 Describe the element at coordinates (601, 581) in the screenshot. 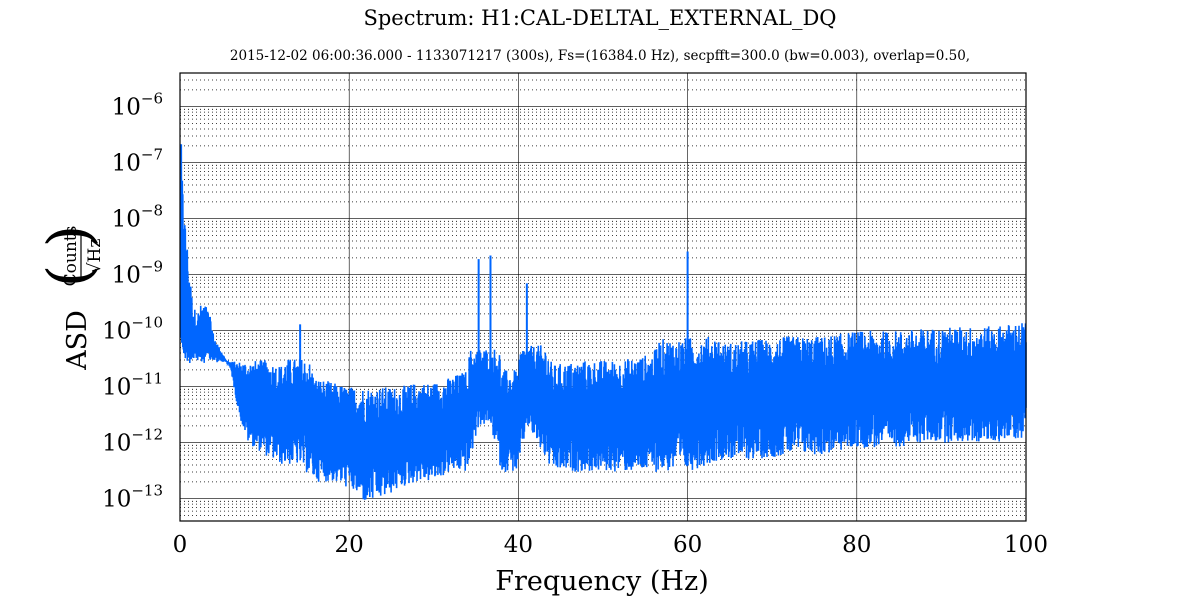

I see `x-axis-label: Frequency (Hz)` at that location.